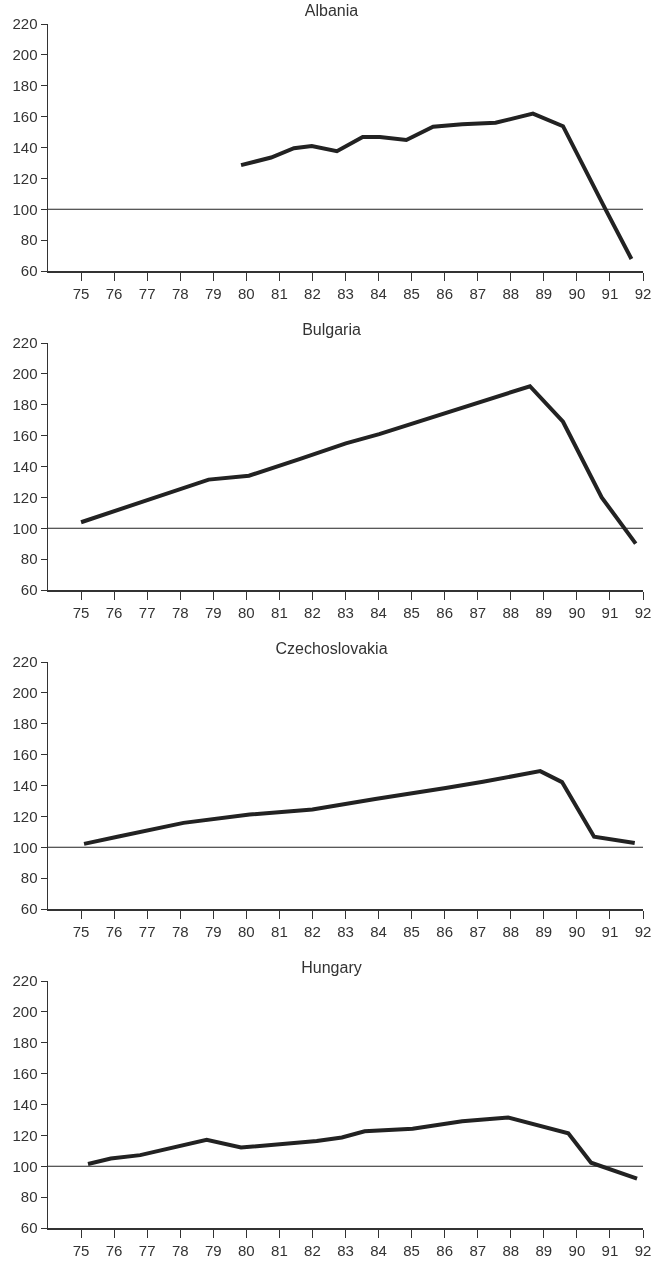 The width and height of the screenshot is (663, 1276). What do you see at coordinates (331, 329) in the screenshot?
I see `chart-title: Bulgaria` at bounding box center [331, 329].